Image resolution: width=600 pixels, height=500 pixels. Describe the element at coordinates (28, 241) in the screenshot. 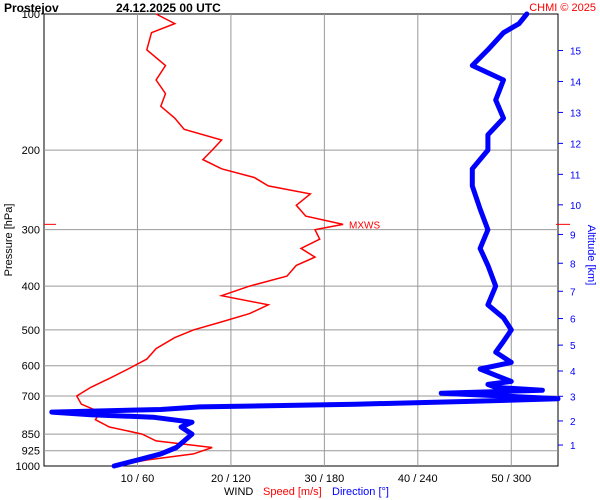

I see `pressure-axis: 100 200 300 400 500 600 700 850 925 1000` at that location.